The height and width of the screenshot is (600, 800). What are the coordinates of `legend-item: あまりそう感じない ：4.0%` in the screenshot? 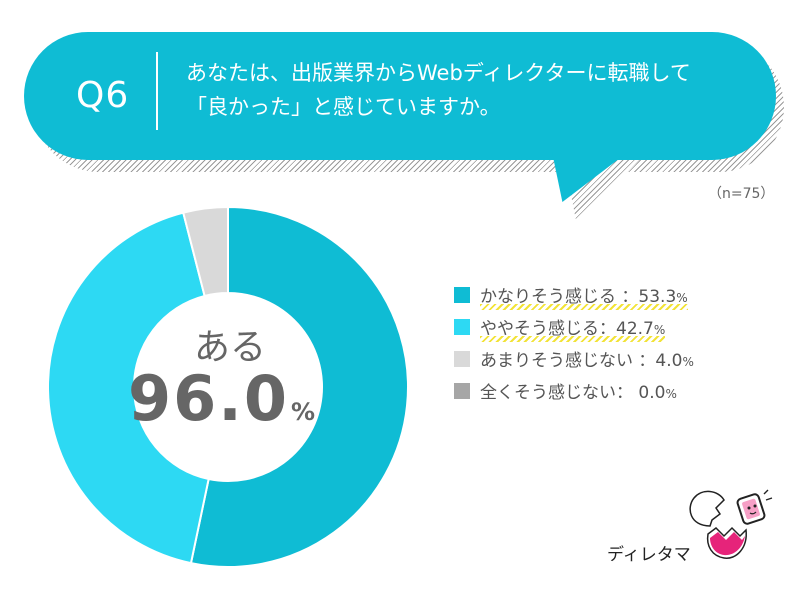 It's located at (604, 360).